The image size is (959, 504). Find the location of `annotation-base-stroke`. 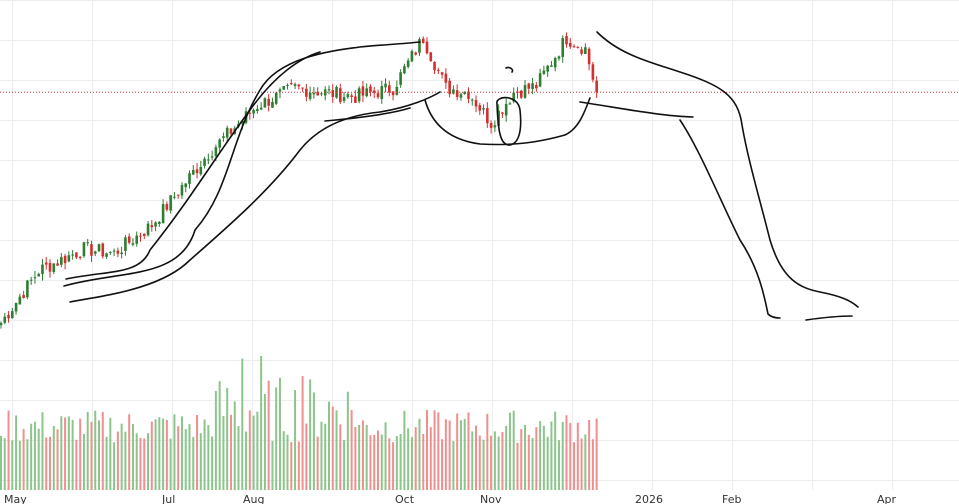

annotation-base-stroke is located at coordinates (829, 318).